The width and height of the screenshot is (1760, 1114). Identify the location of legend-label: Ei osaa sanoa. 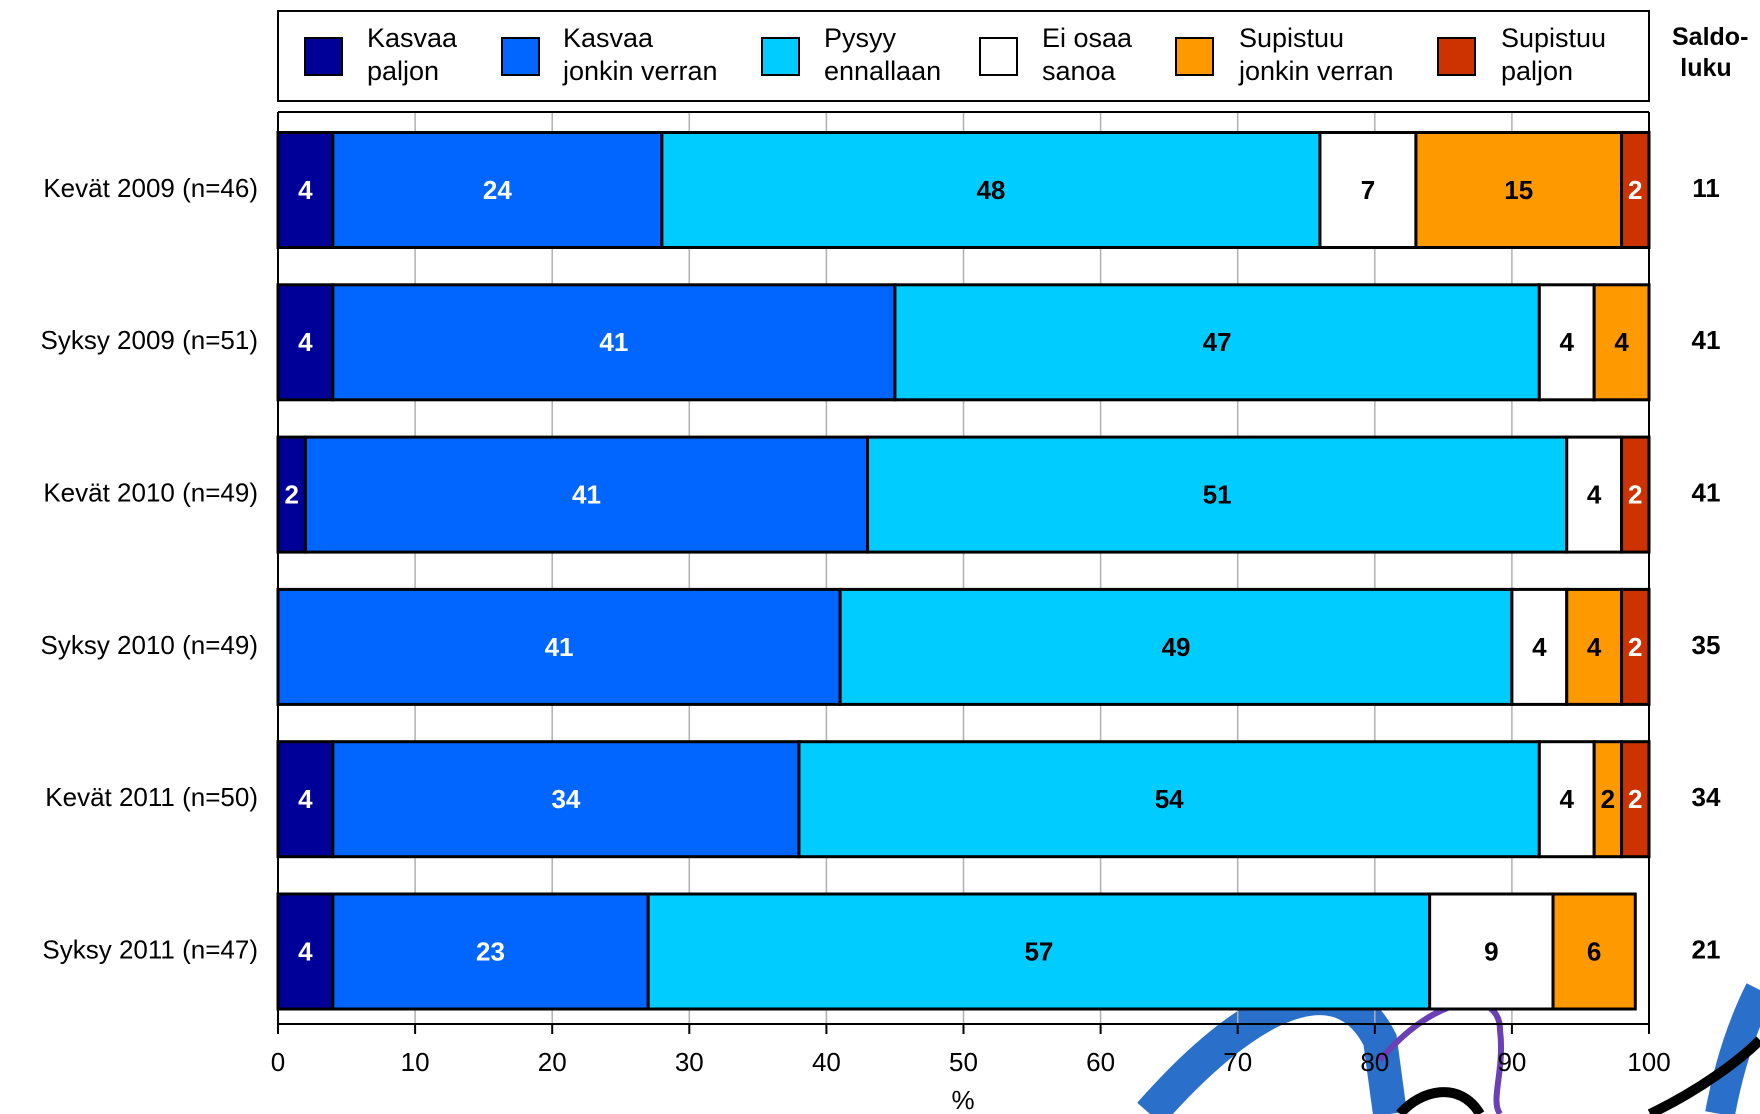
(1087, 54).